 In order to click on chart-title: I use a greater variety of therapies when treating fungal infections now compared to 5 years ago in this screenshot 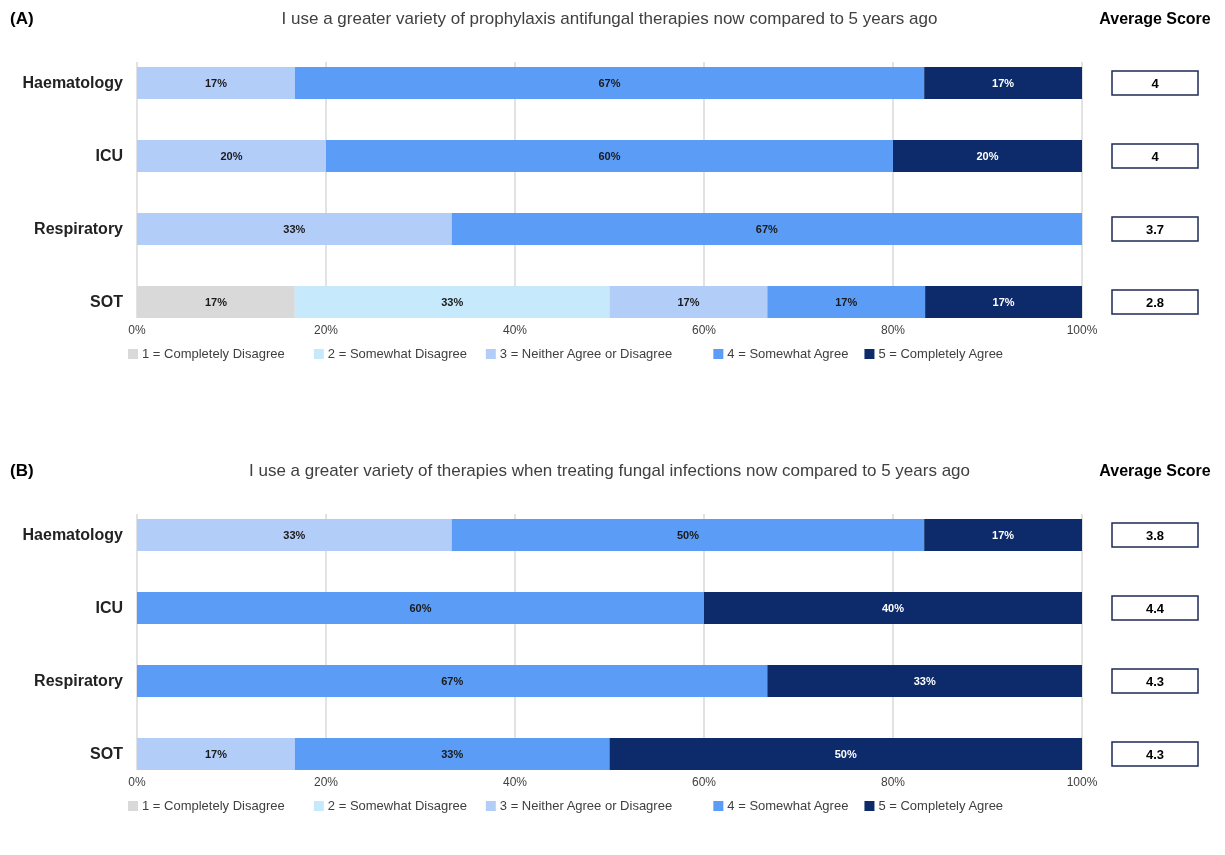, I will do `click(609, 470)`.